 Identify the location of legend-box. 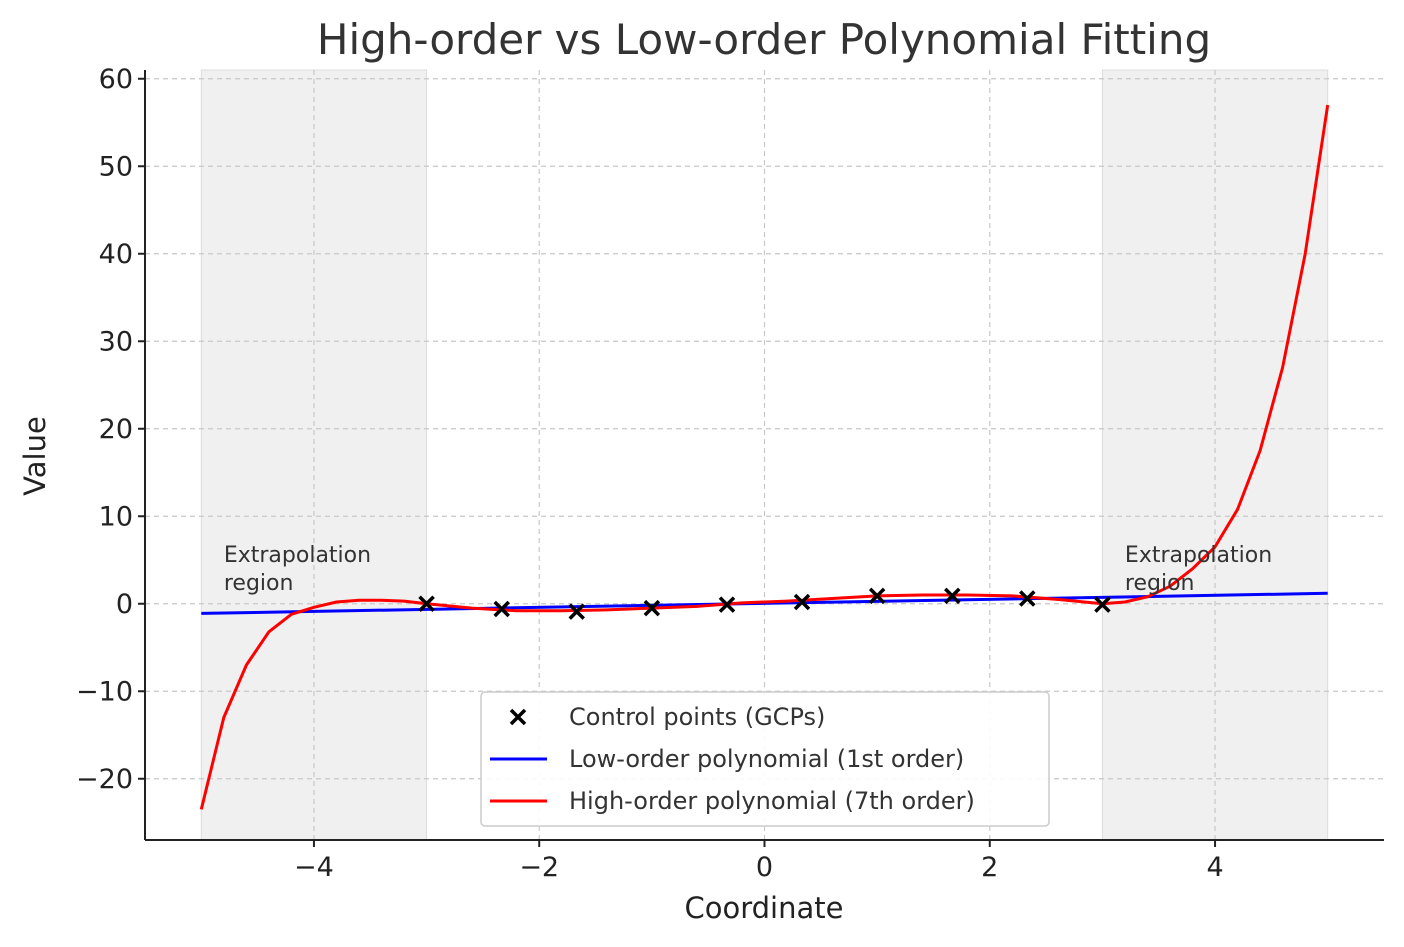
(765, 759).